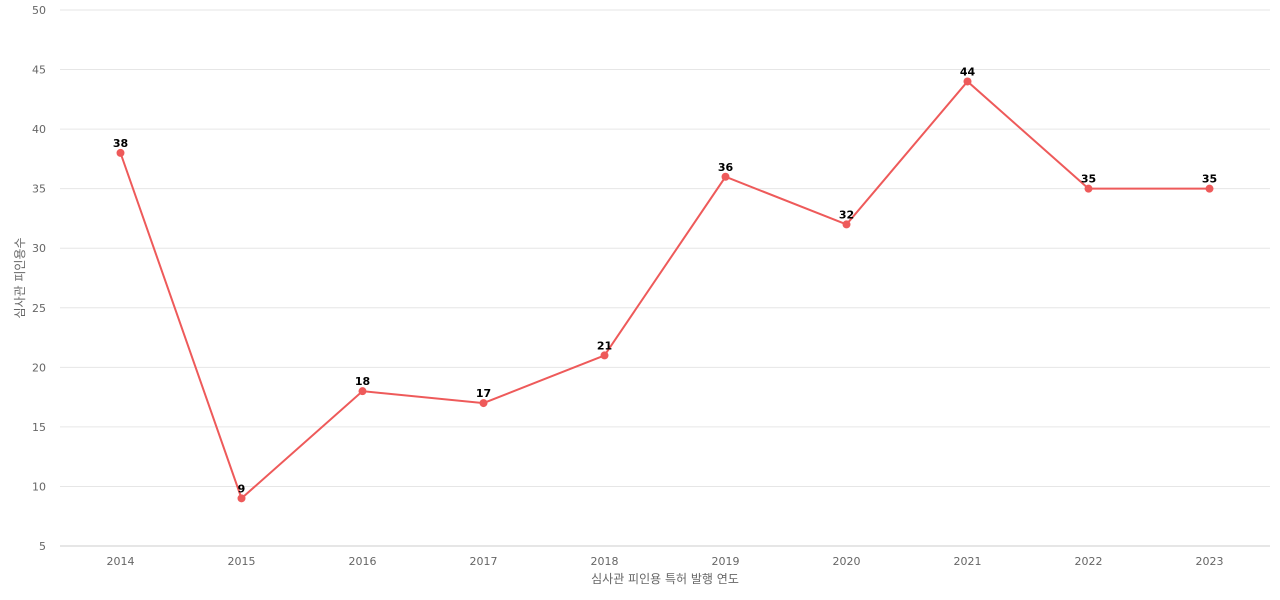  I want to click on y-tick-label: 45, so click(39, 70).